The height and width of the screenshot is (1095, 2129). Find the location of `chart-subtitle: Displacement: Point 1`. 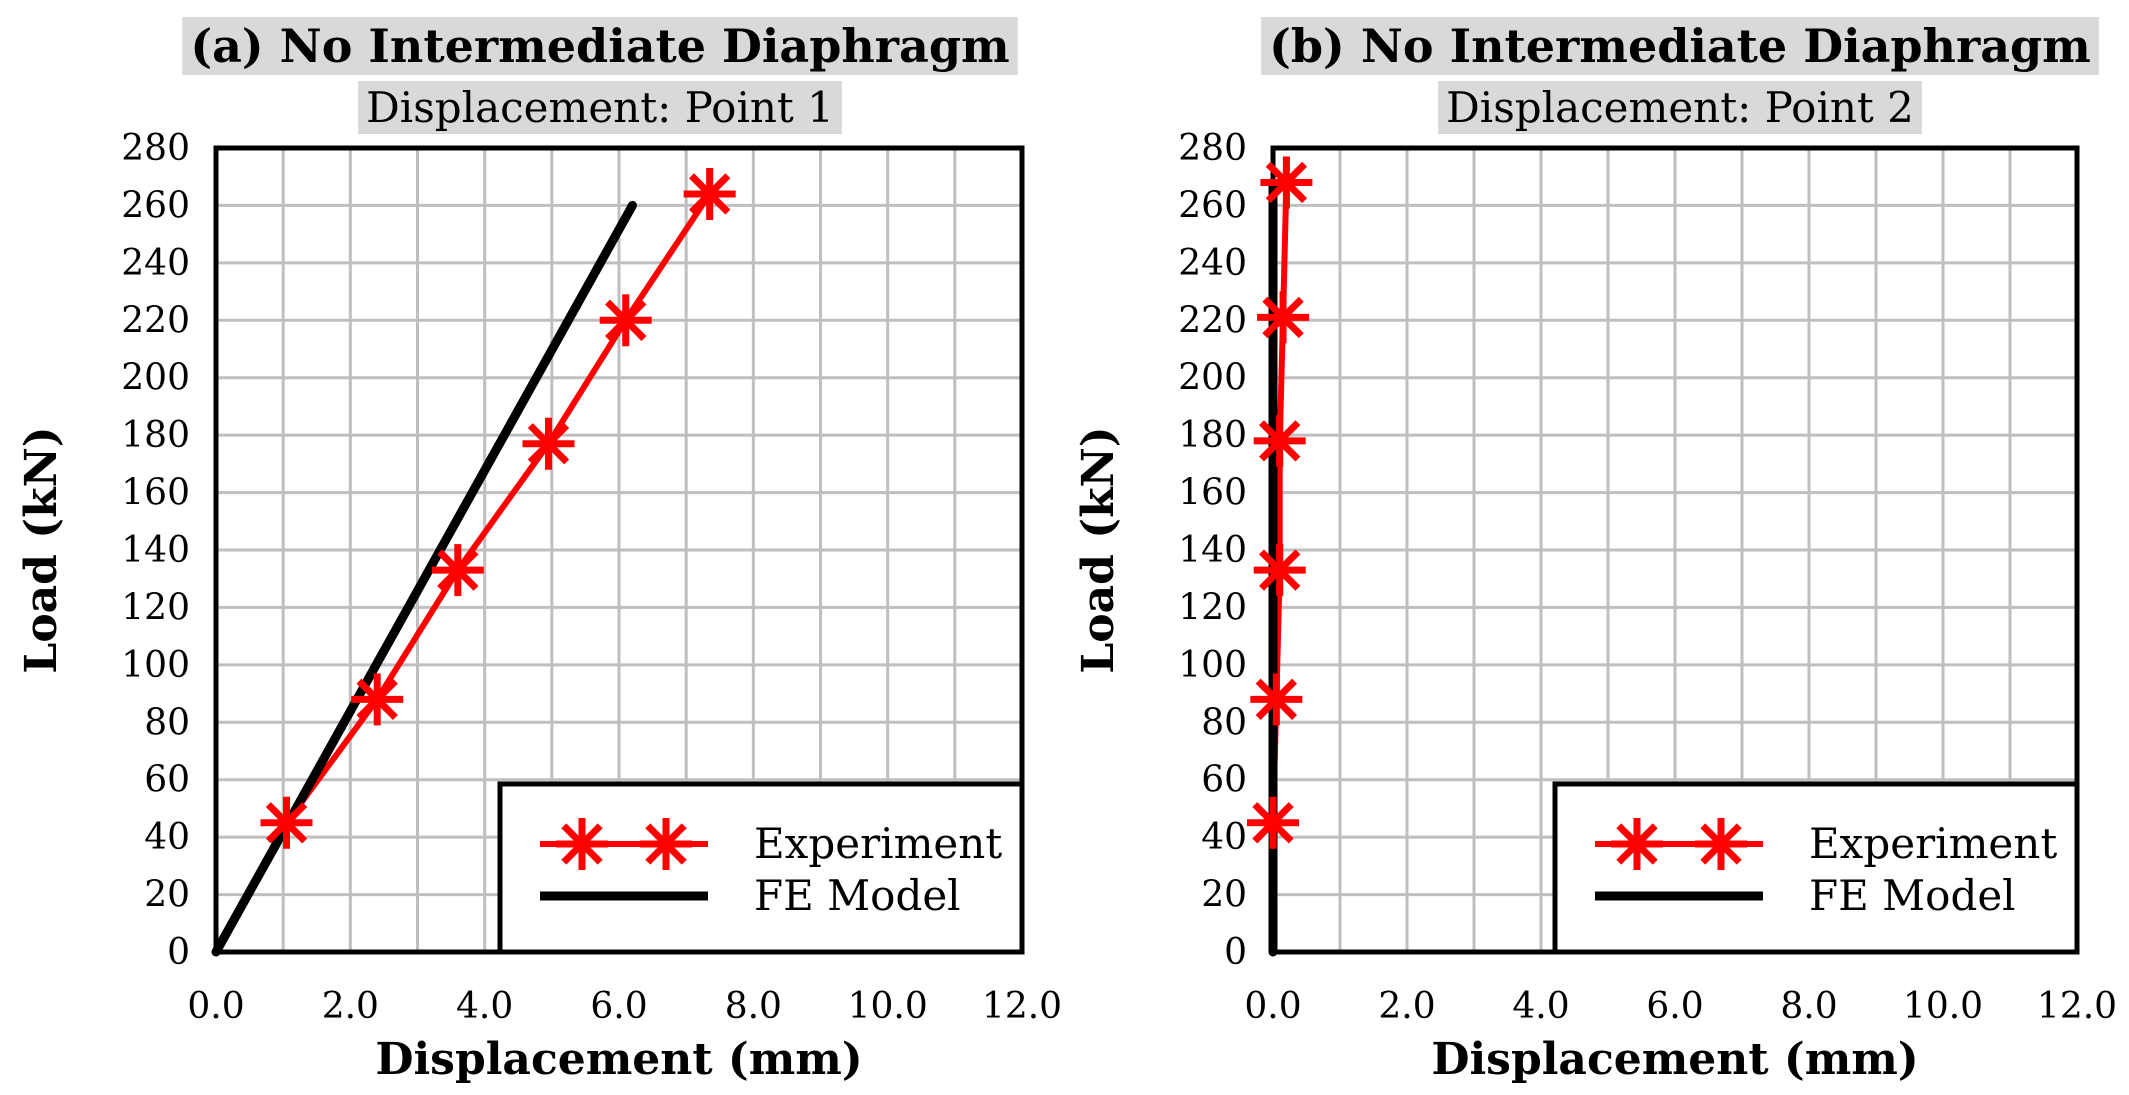

chart-subtitle: Displacement: Point 1 is located at coordinates (600, 107).